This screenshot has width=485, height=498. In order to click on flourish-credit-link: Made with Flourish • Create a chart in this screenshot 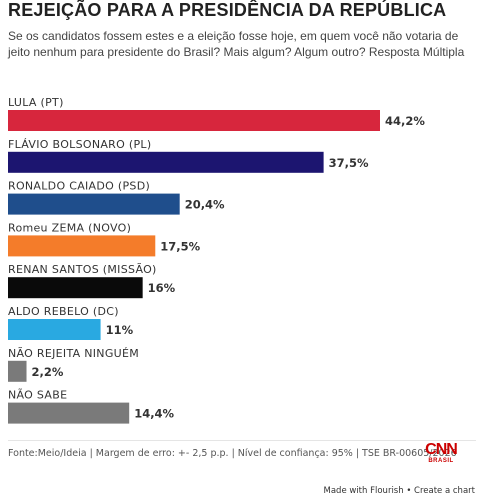, I will do `click(399, 491)`.